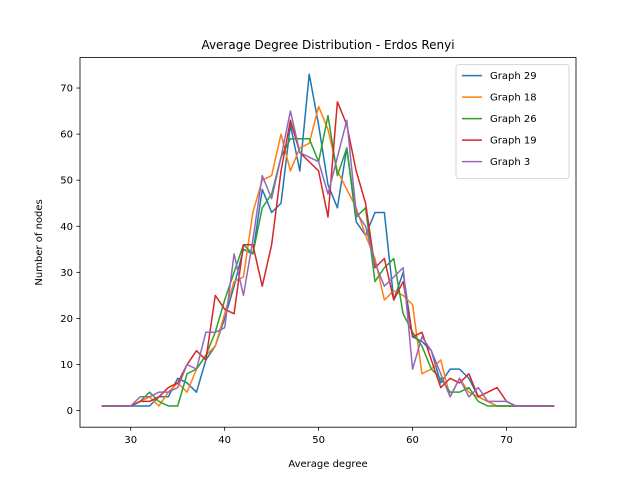  Describe the element at coordinates (513, 76) in the screenshot. I see `legend-label-1: Graph 29` at that location.